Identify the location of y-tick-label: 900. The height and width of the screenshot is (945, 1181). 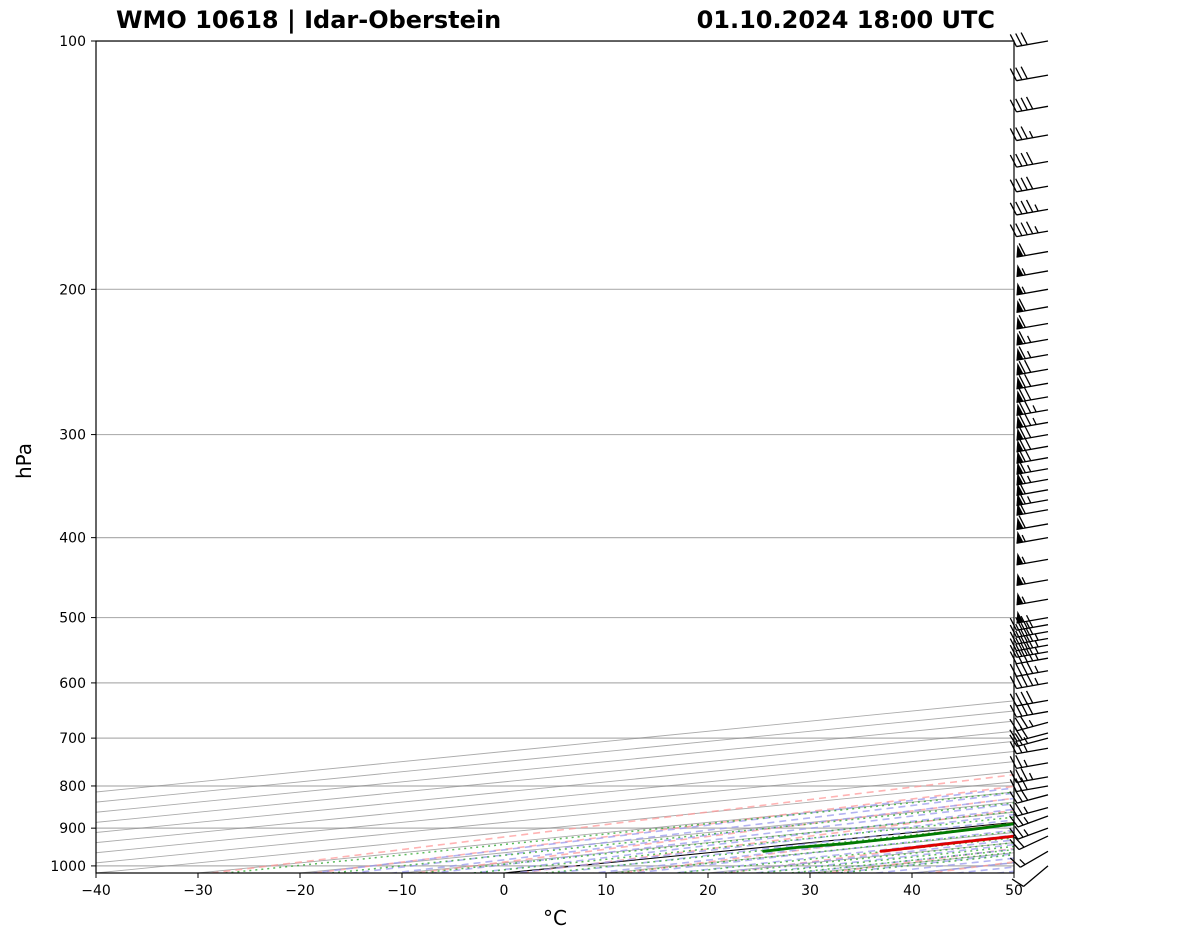
(72, 829).